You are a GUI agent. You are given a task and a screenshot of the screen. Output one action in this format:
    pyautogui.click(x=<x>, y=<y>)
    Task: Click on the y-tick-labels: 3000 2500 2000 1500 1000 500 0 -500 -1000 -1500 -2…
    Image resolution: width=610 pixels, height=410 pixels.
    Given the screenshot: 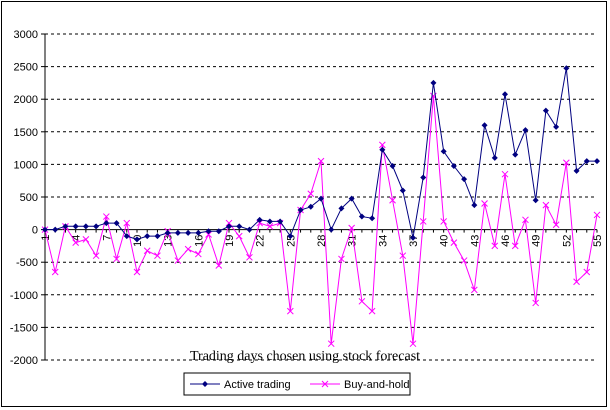 What is the action you would take?
    pyautogui.click(x=24, y=198)
    